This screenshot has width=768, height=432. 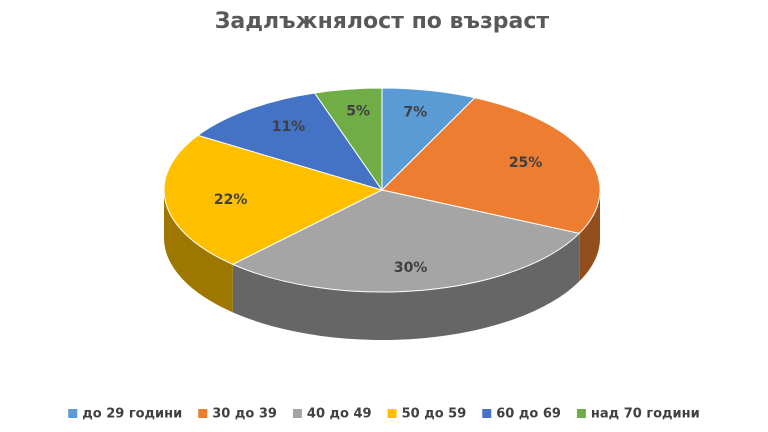 What do you see at coordinates (411, 268) in the screenshot?
I see `data-label: 30%` at bounding box center [411, 268].